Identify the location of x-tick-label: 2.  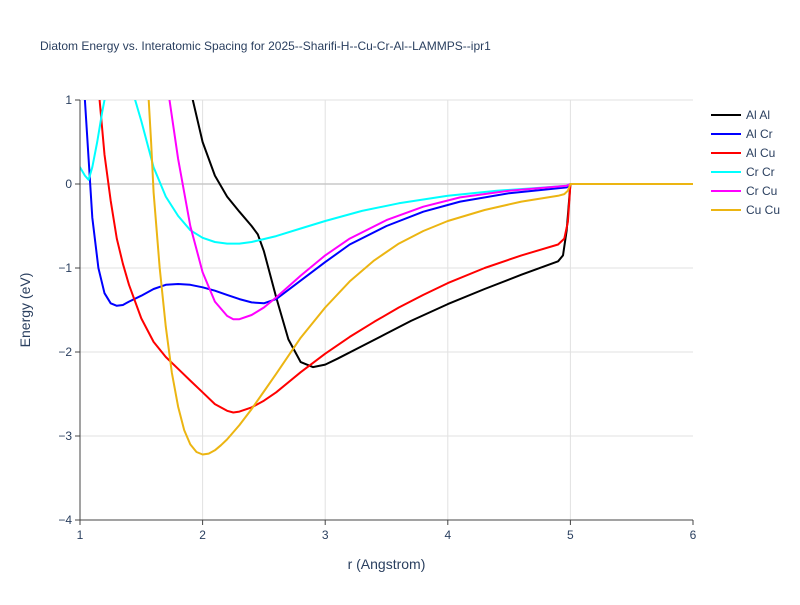
(202, 535).